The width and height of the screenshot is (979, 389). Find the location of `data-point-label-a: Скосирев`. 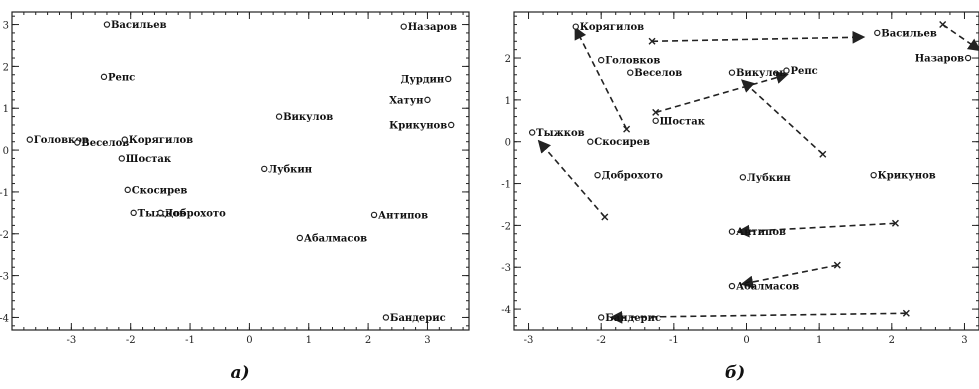

data-point-label-a: Скосирев is located at coordinates (160, 190).